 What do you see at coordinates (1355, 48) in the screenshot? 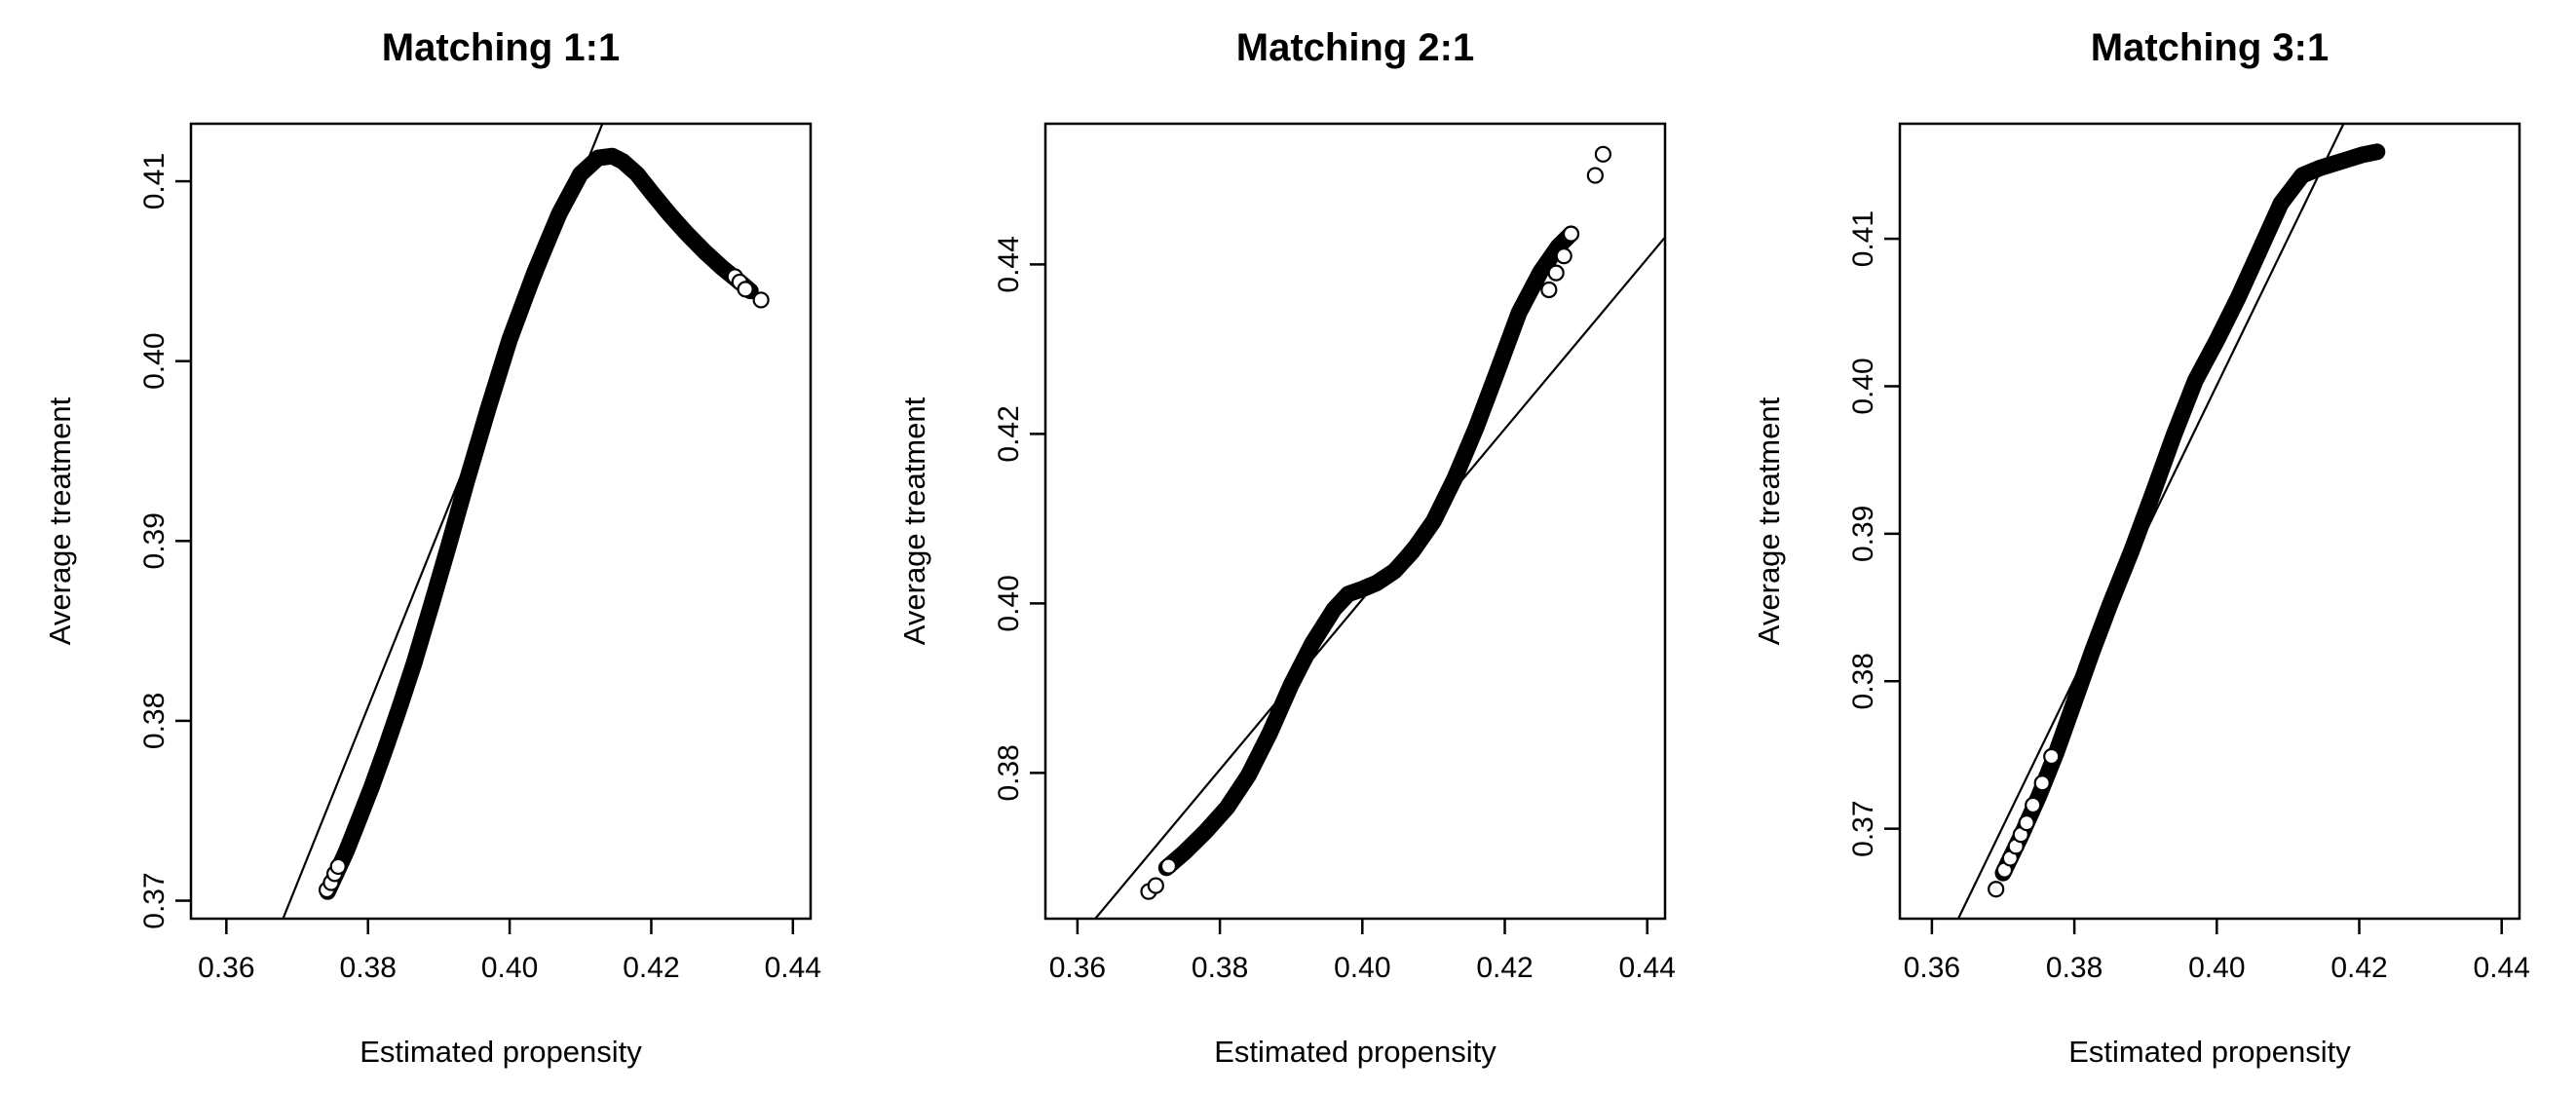
I see `panel-title: Matching 2:1` at bounding box center [1355, 48].